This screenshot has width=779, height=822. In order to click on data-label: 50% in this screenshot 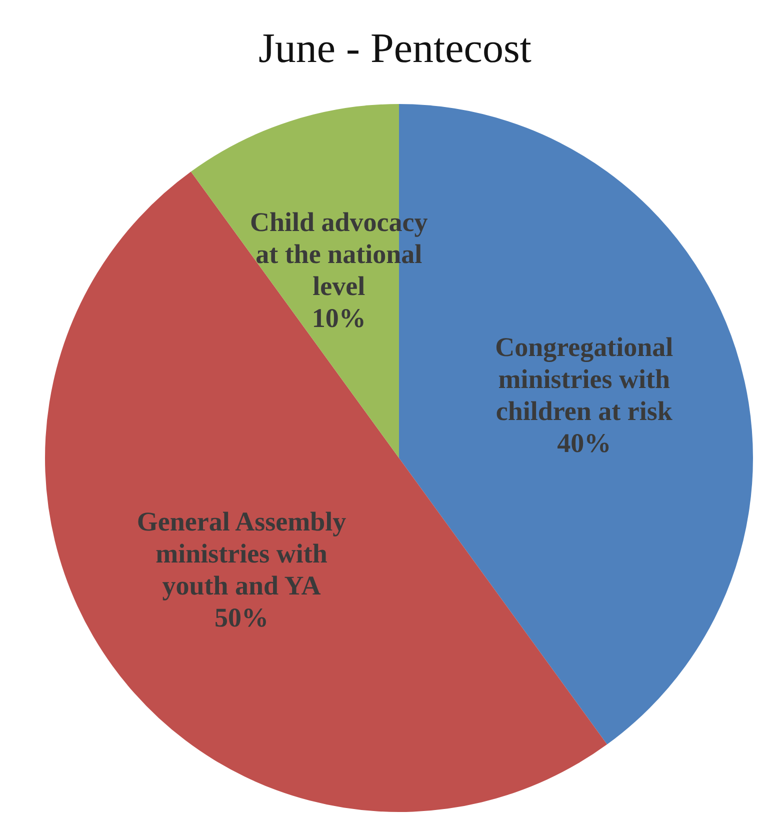, I will do `click(241, 617)`.